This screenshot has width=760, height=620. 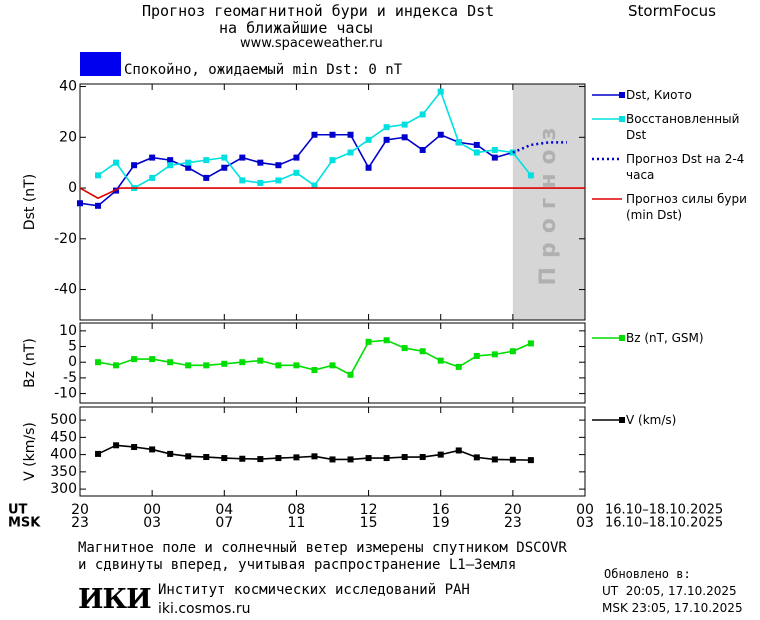 I want to click on legend-item: Bz (nT, GSM), so click(x=672, y=338).